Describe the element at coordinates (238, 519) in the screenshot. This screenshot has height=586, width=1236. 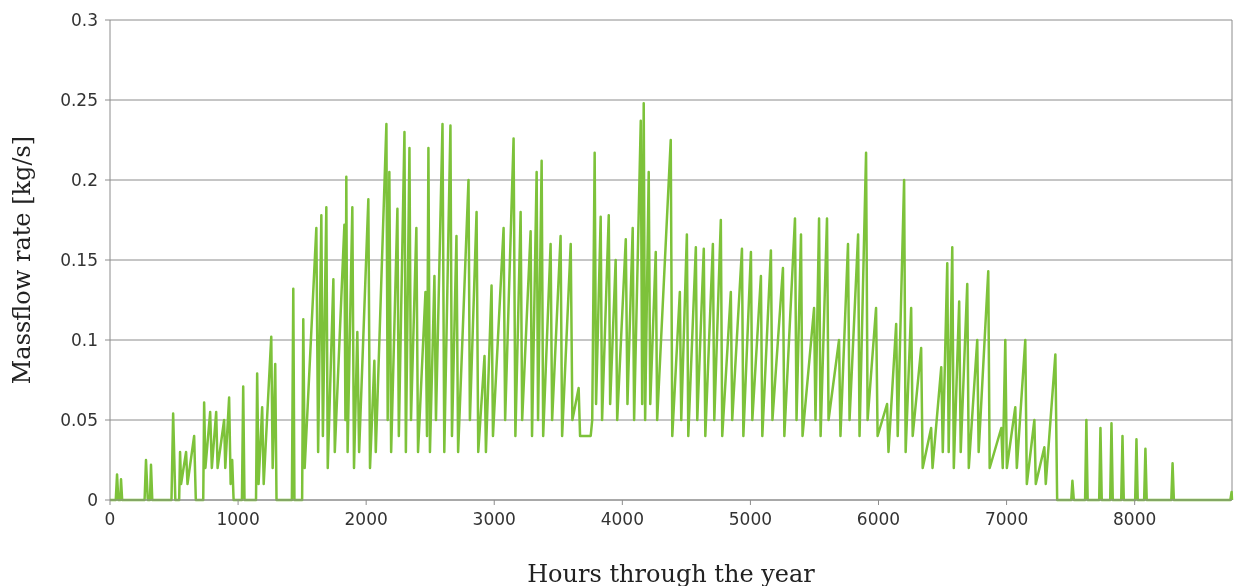
I see `x-tick-label: 1000` at that location.